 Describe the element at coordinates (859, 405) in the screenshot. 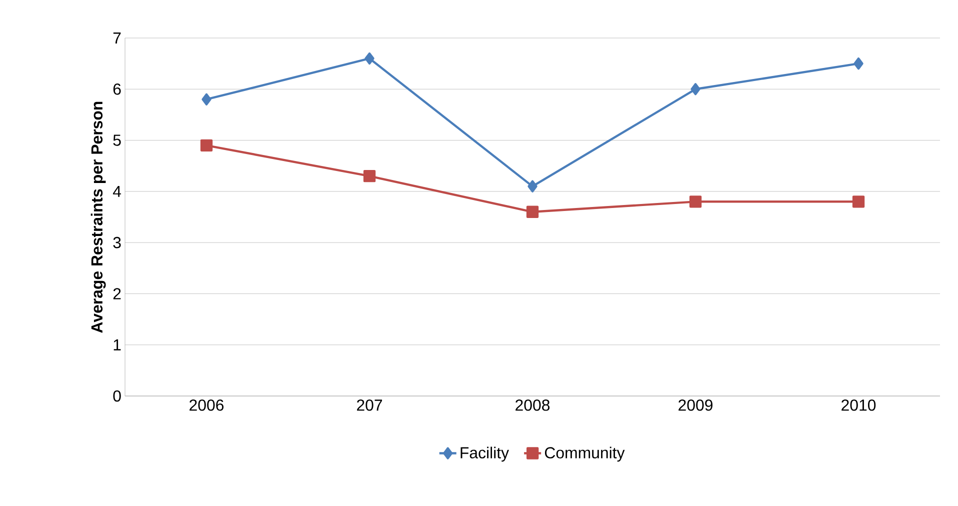

I see `x-tick-label: 2010` at that location.